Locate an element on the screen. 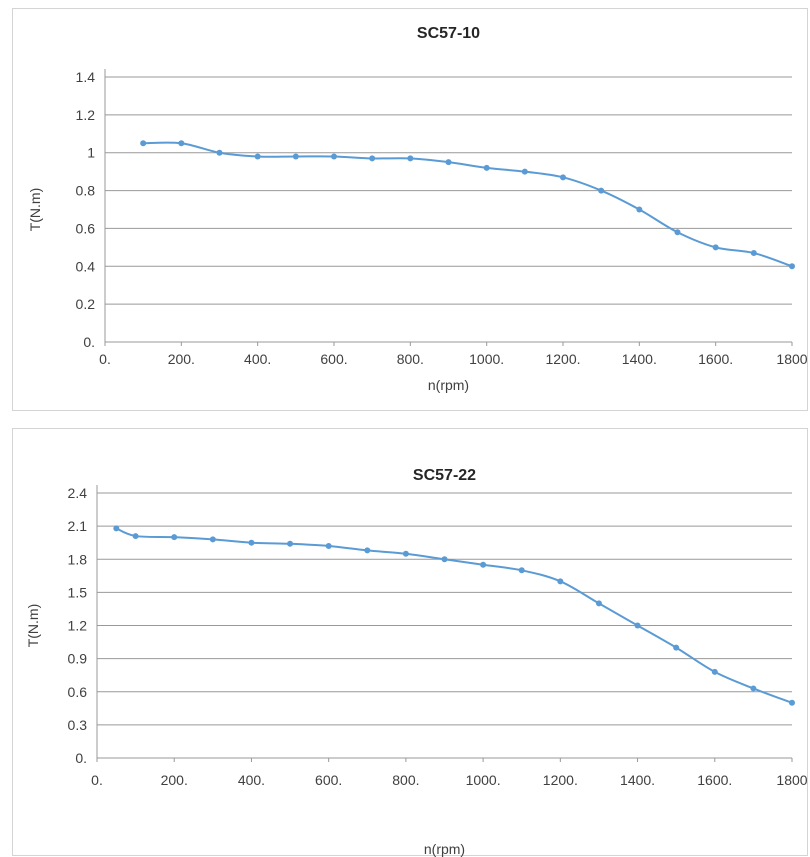 The width and height of the screenshot is (810, 857). y-tick-label: 0.4 is located at coordinates (86, 266).